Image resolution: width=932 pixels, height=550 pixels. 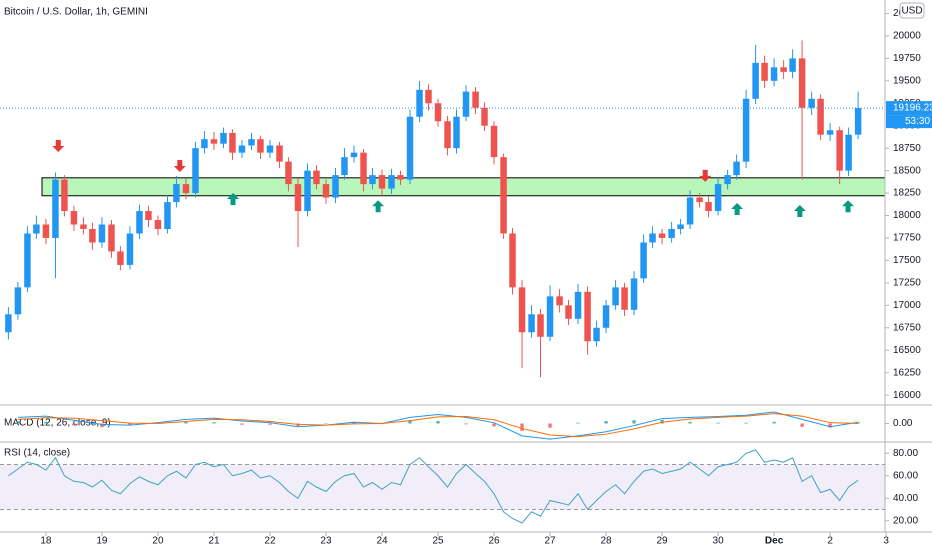 What do you see at coordinates (907, 193) in the screenshot?
I see `y-tick-label: 18250` at bounding box center [907, 193].